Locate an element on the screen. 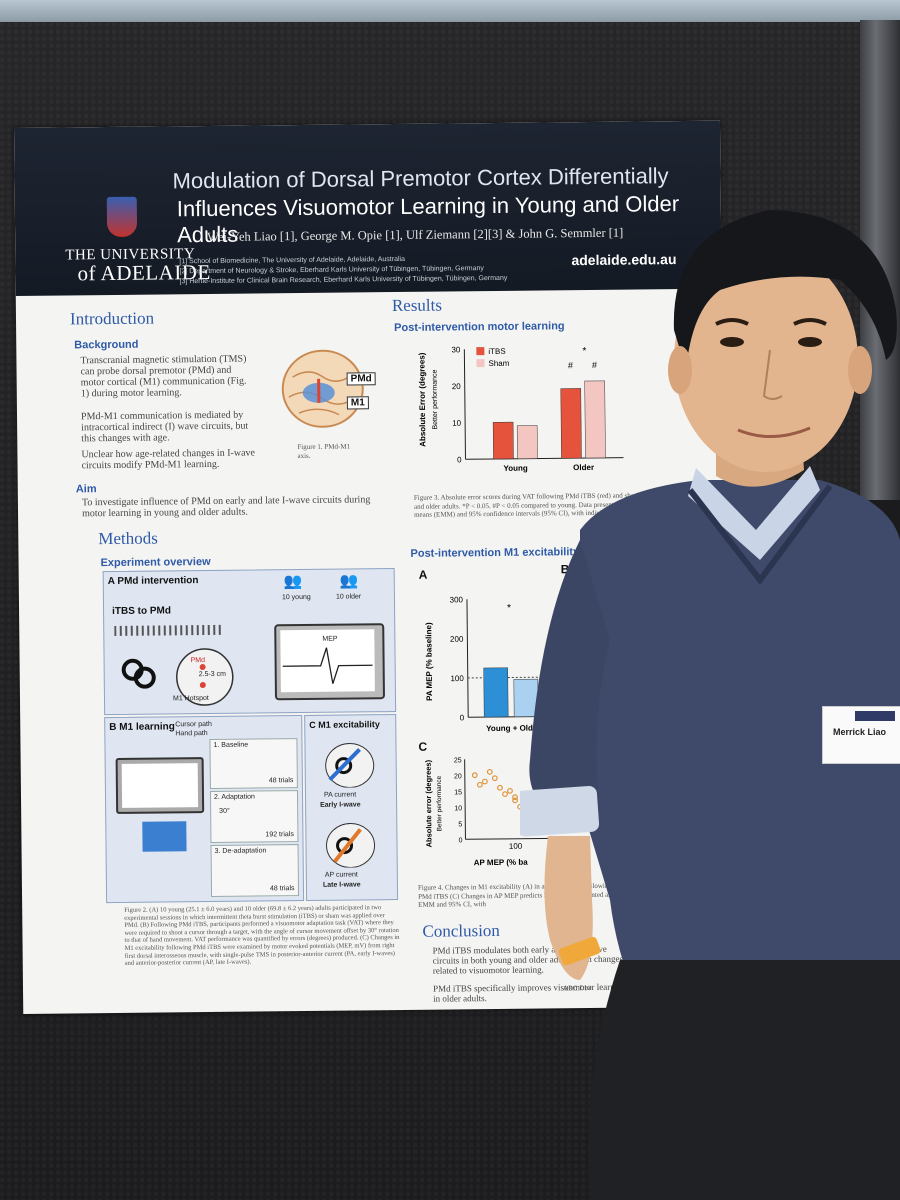  pa-current-label: PA current is located at coordinates (340, 795).